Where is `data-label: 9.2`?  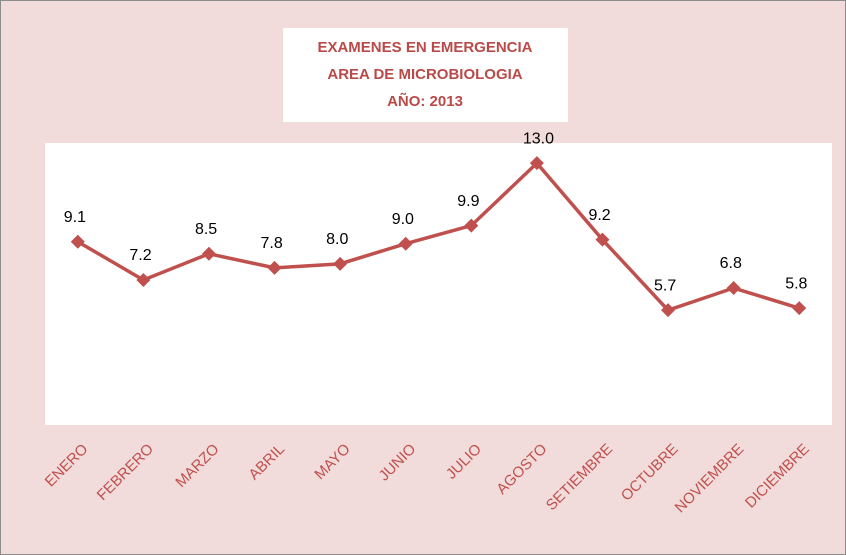
data-label: 9.2 is located at coordinates (599, 215).